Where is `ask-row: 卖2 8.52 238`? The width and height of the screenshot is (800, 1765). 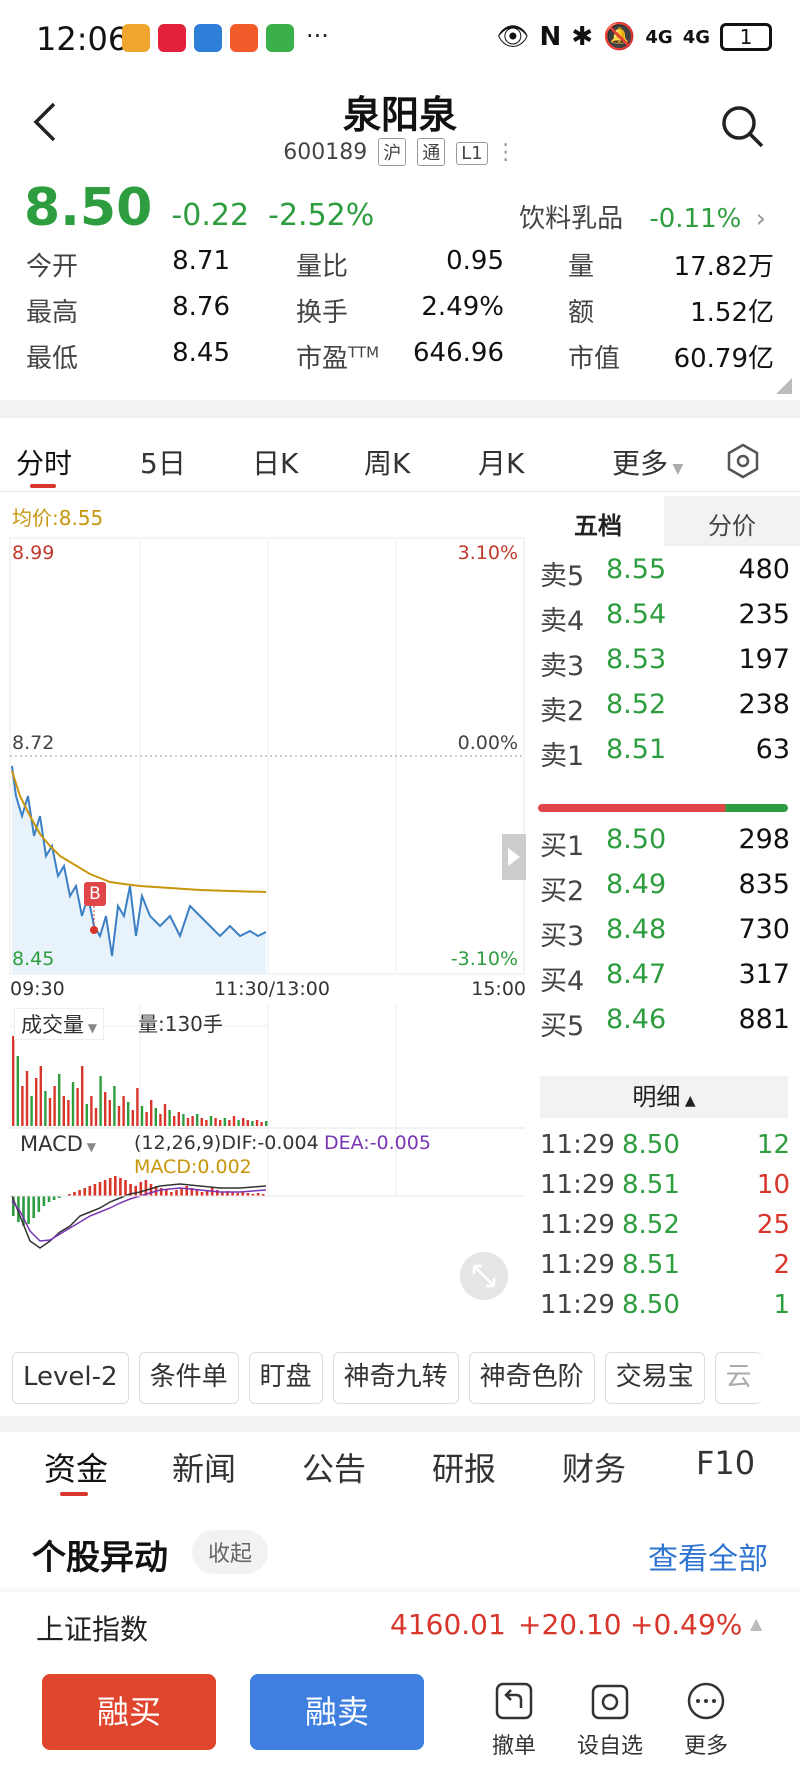 ask-row: 卖2 8.52 238 is located at coordinates (665, 709).